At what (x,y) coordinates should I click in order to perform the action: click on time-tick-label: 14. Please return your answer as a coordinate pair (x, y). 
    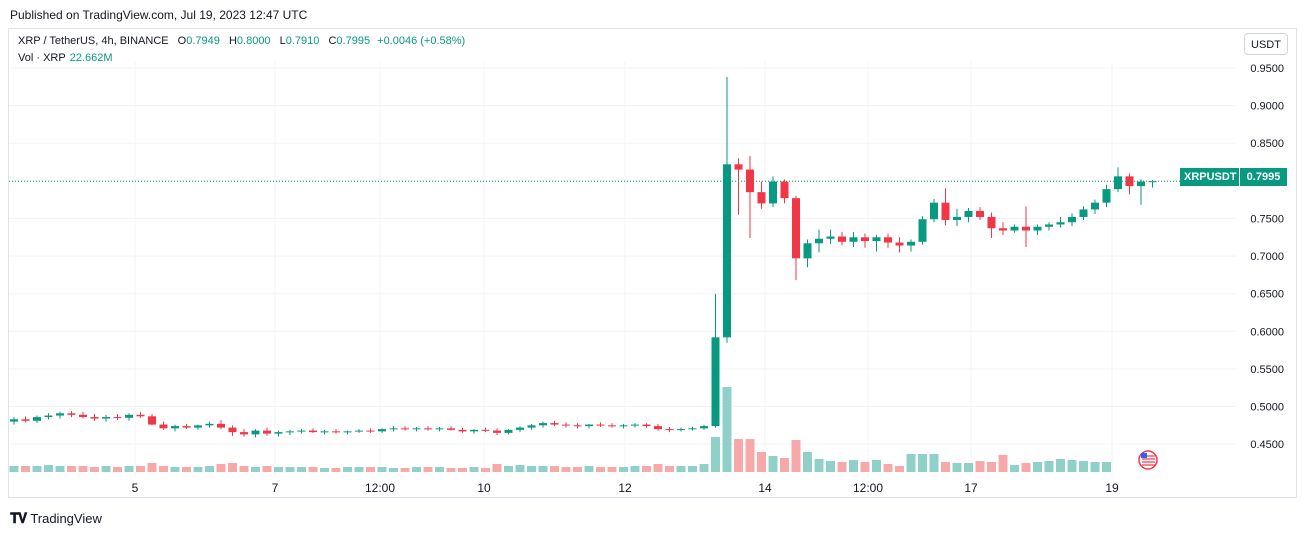
    Looking at the image, I should click on (765, 488).